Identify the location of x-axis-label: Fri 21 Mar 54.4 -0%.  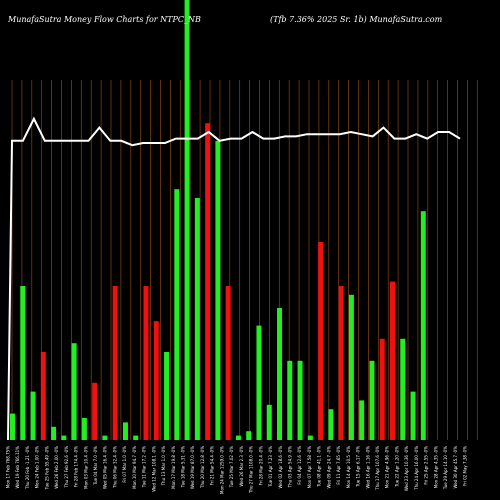
(212, 465).